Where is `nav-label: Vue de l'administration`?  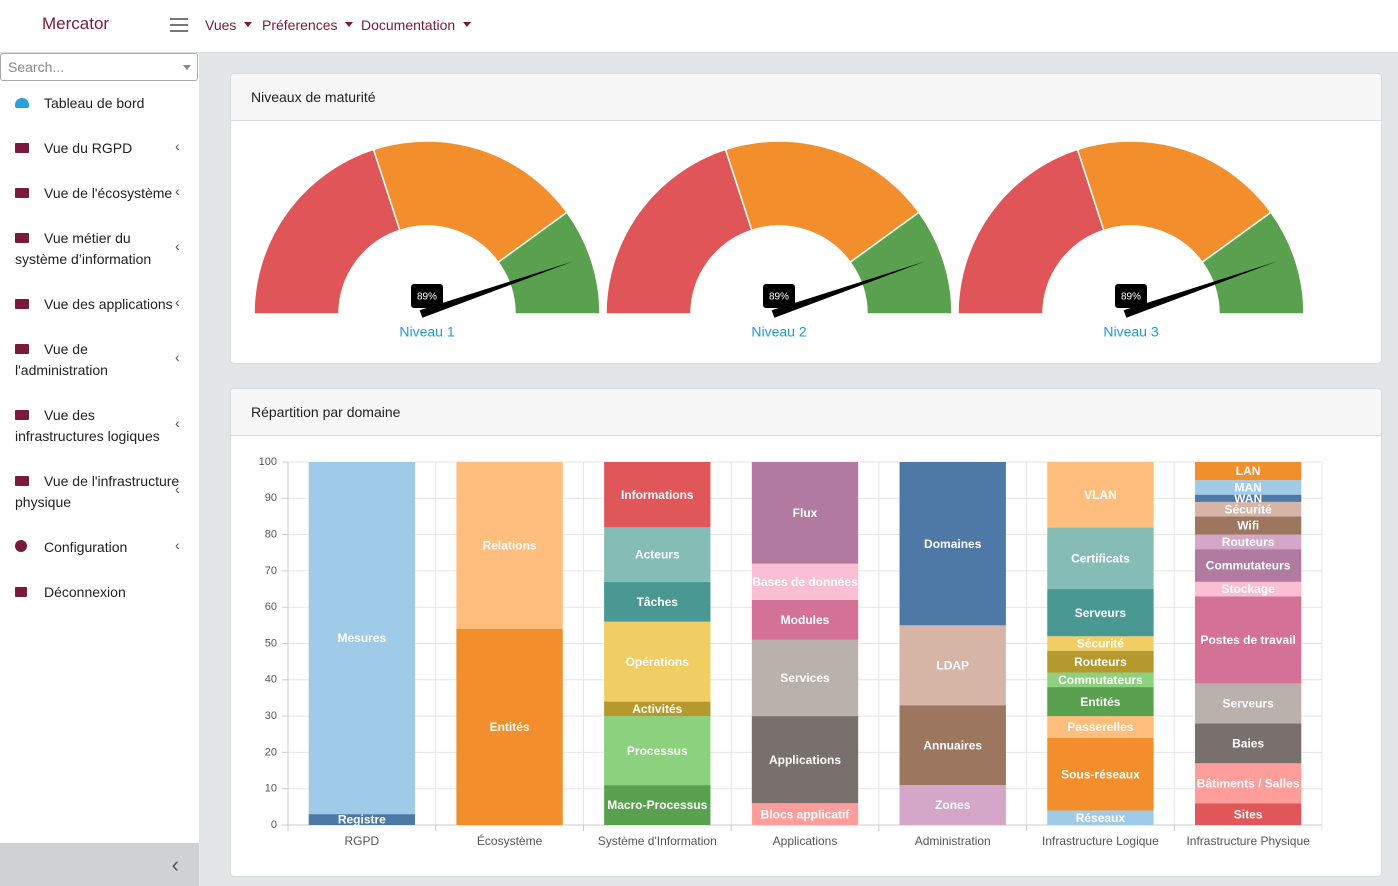 nav-label: Vue de l'administration is located at coordinates (61, 359).